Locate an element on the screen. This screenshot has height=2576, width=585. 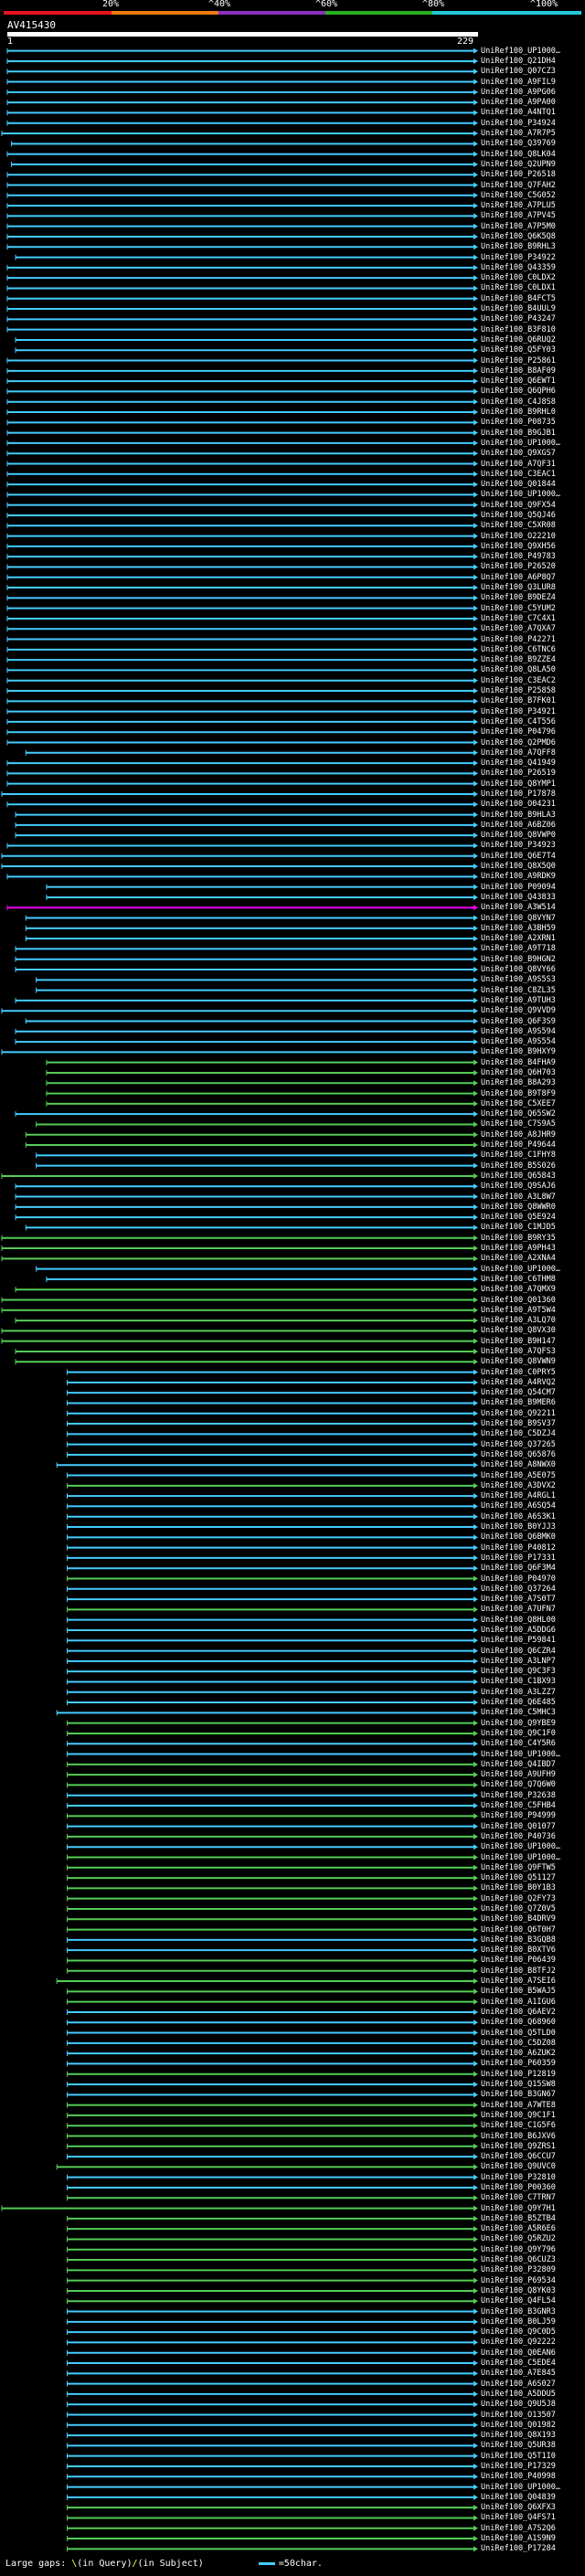
hit-label: UniRef100_Q9VVD9 is located at coordinates (518, 1011).